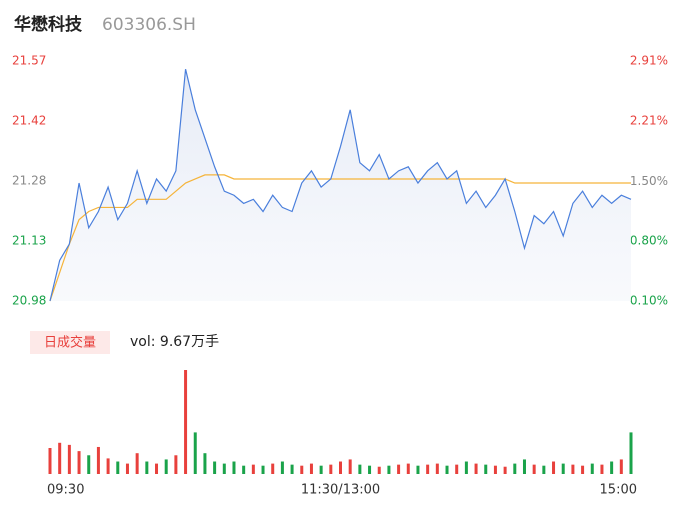 This screenshot has width=686, height=524. I want to click on y2-tick-label: 2.91%, so click(649, 61).